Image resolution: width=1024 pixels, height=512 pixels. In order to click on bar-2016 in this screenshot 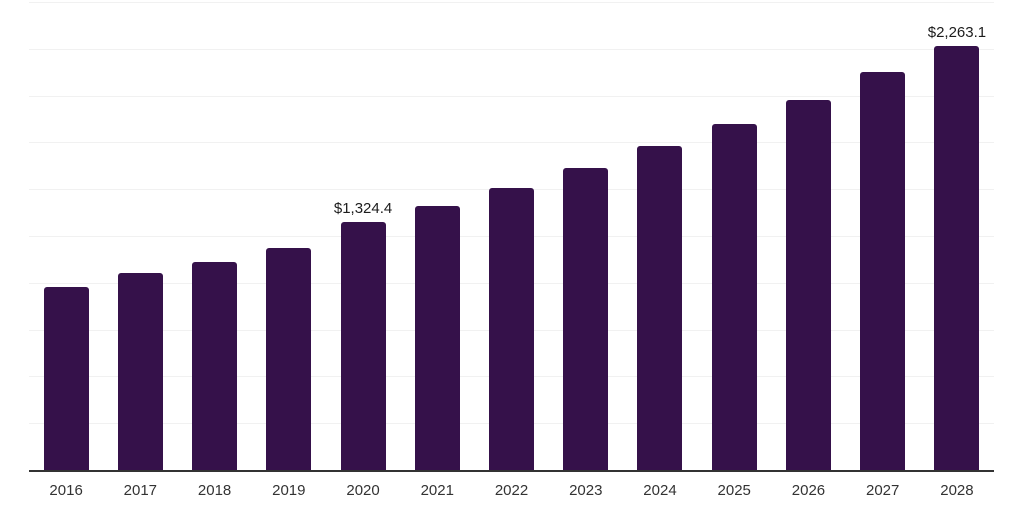, I will do `click(66, 378)`.